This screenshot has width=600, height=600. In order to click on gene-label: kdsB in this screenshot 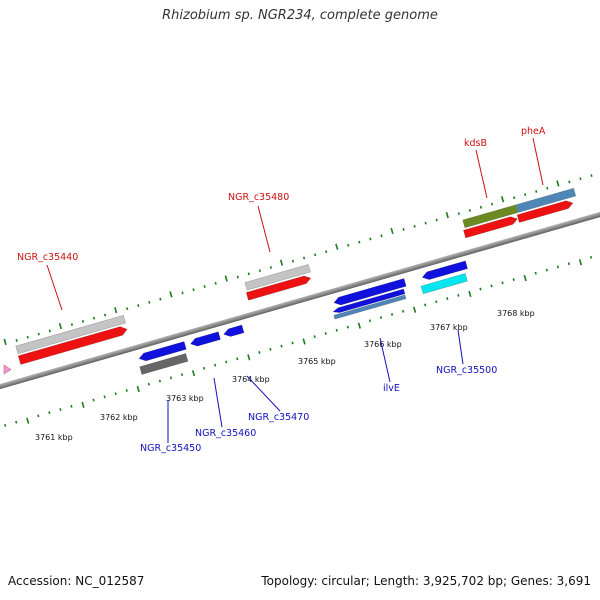, I will do `click(475, 143)`.